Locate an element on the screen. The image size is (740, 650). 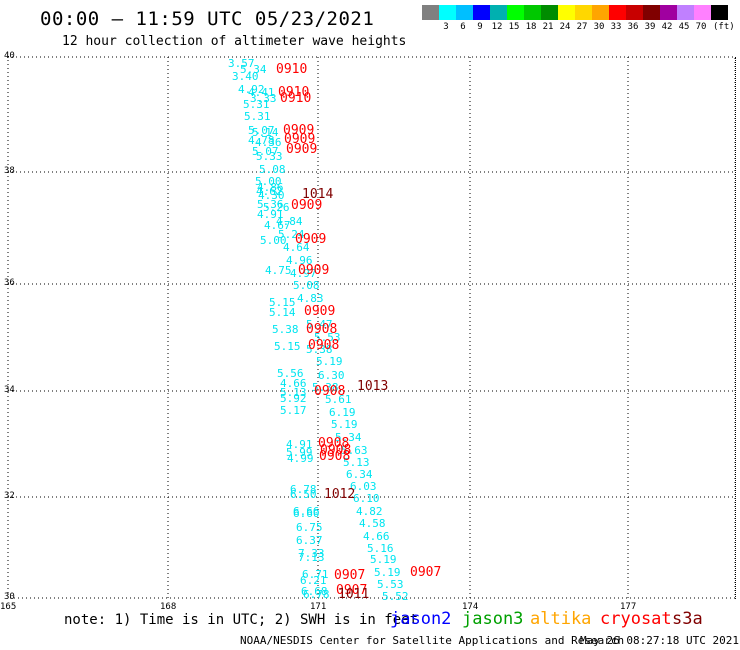
wave-height-value: 5.38 is located at coordinates (319, 349).